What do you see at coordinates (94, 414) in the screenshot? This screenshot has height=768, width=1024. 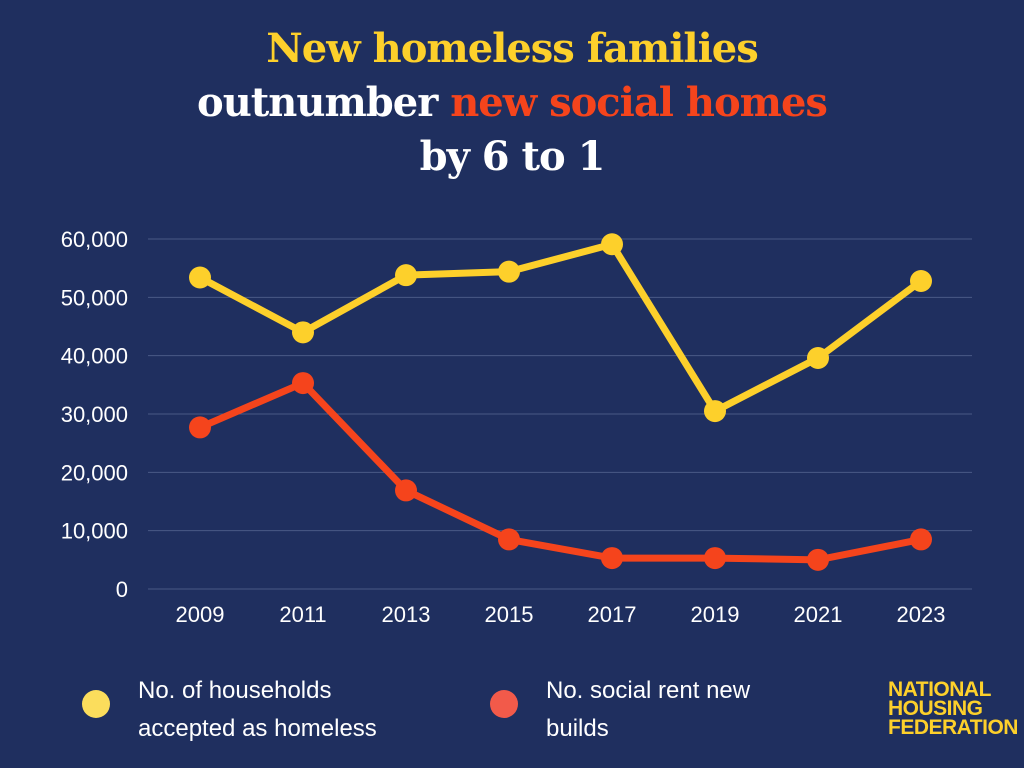 I see `y-tick-label: 30,000` at bounding box center [94, 414].